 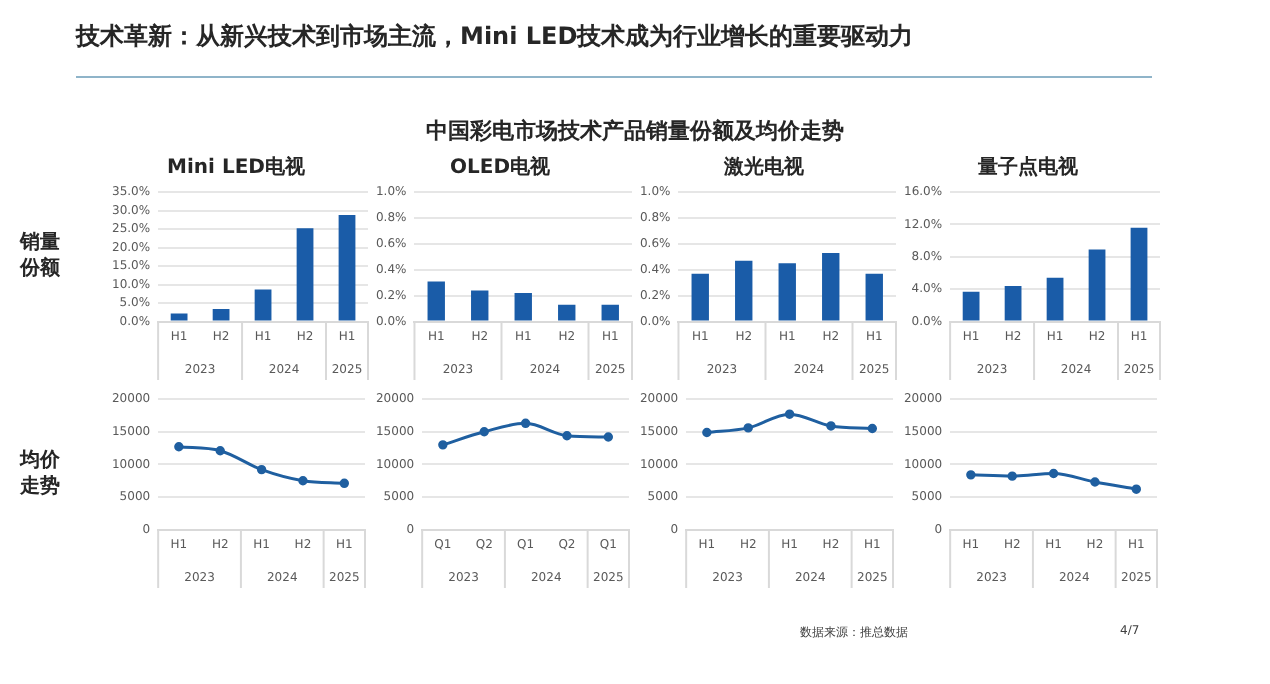 What do you see at coordinates (500, 167) in the screenshot?
I see `chart-title: OLED电视` at bounding box center [500, 167].